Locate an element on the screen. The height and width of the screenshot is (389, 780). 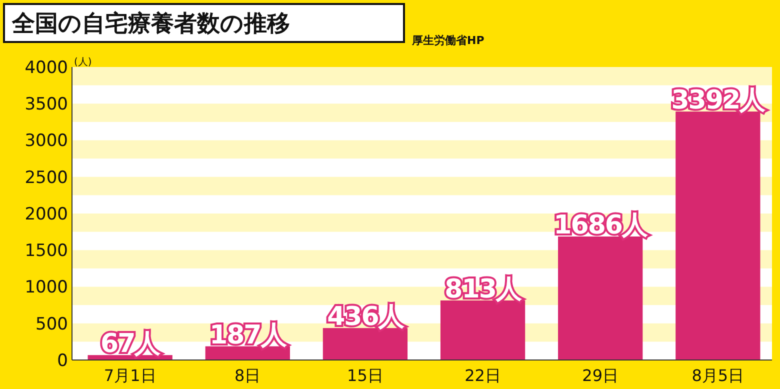
x-tick-label: 22日 is located at coordinates (482, 375).